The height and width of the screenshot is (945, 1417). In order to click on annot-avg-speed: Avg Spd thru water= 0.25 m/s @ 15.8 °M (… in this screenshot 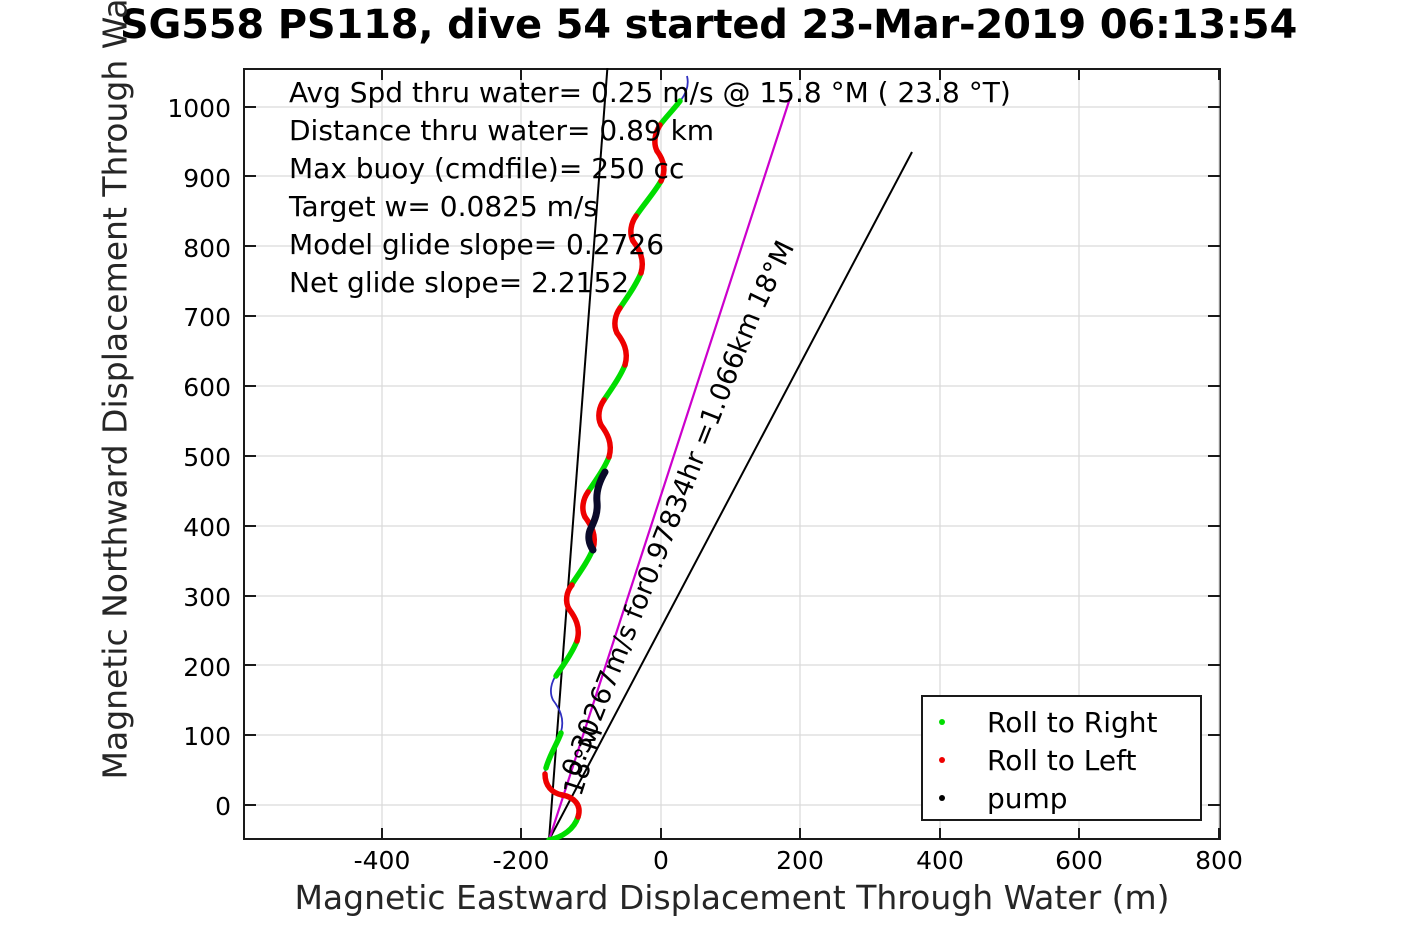, I will do `click(650, 92)`.